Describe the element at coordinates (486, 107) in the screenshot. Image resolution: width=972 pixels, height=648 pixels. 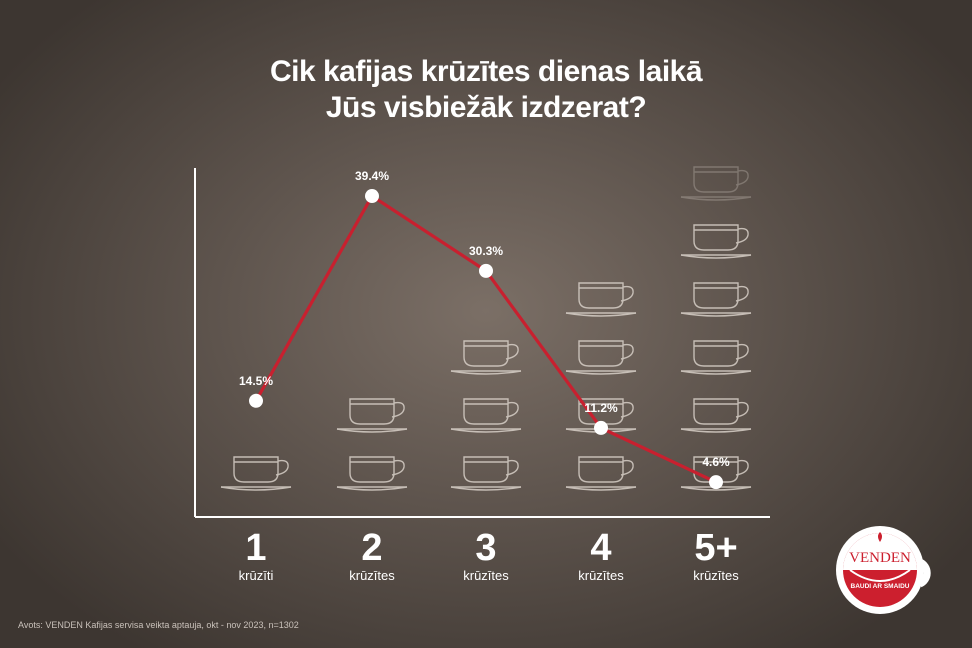
I see `title-line-2: Jūs visbiežāk izdzerat?` at that location.